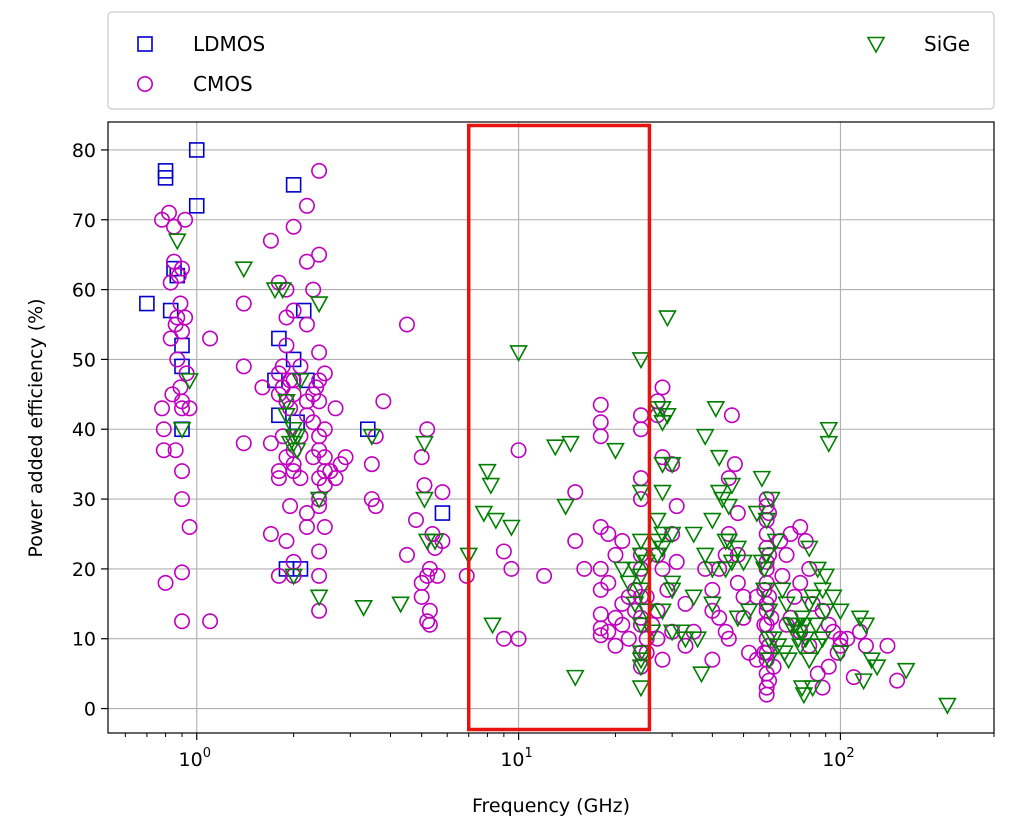 This screenshot has width=1023, height=838. Describe the element at coordinates (84, 570) in the screenshot. I see `y-tick-label: 20` at that location.